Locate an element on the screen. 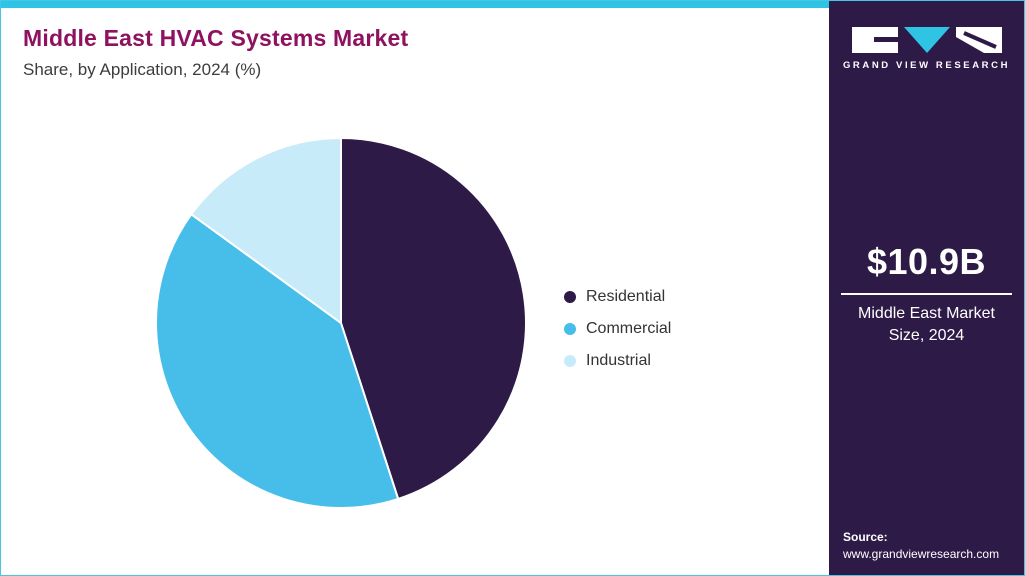 The image size is (1025, 576). market-size-label: Middle East Market Size, 2024 is located at coordinates (926, 324).